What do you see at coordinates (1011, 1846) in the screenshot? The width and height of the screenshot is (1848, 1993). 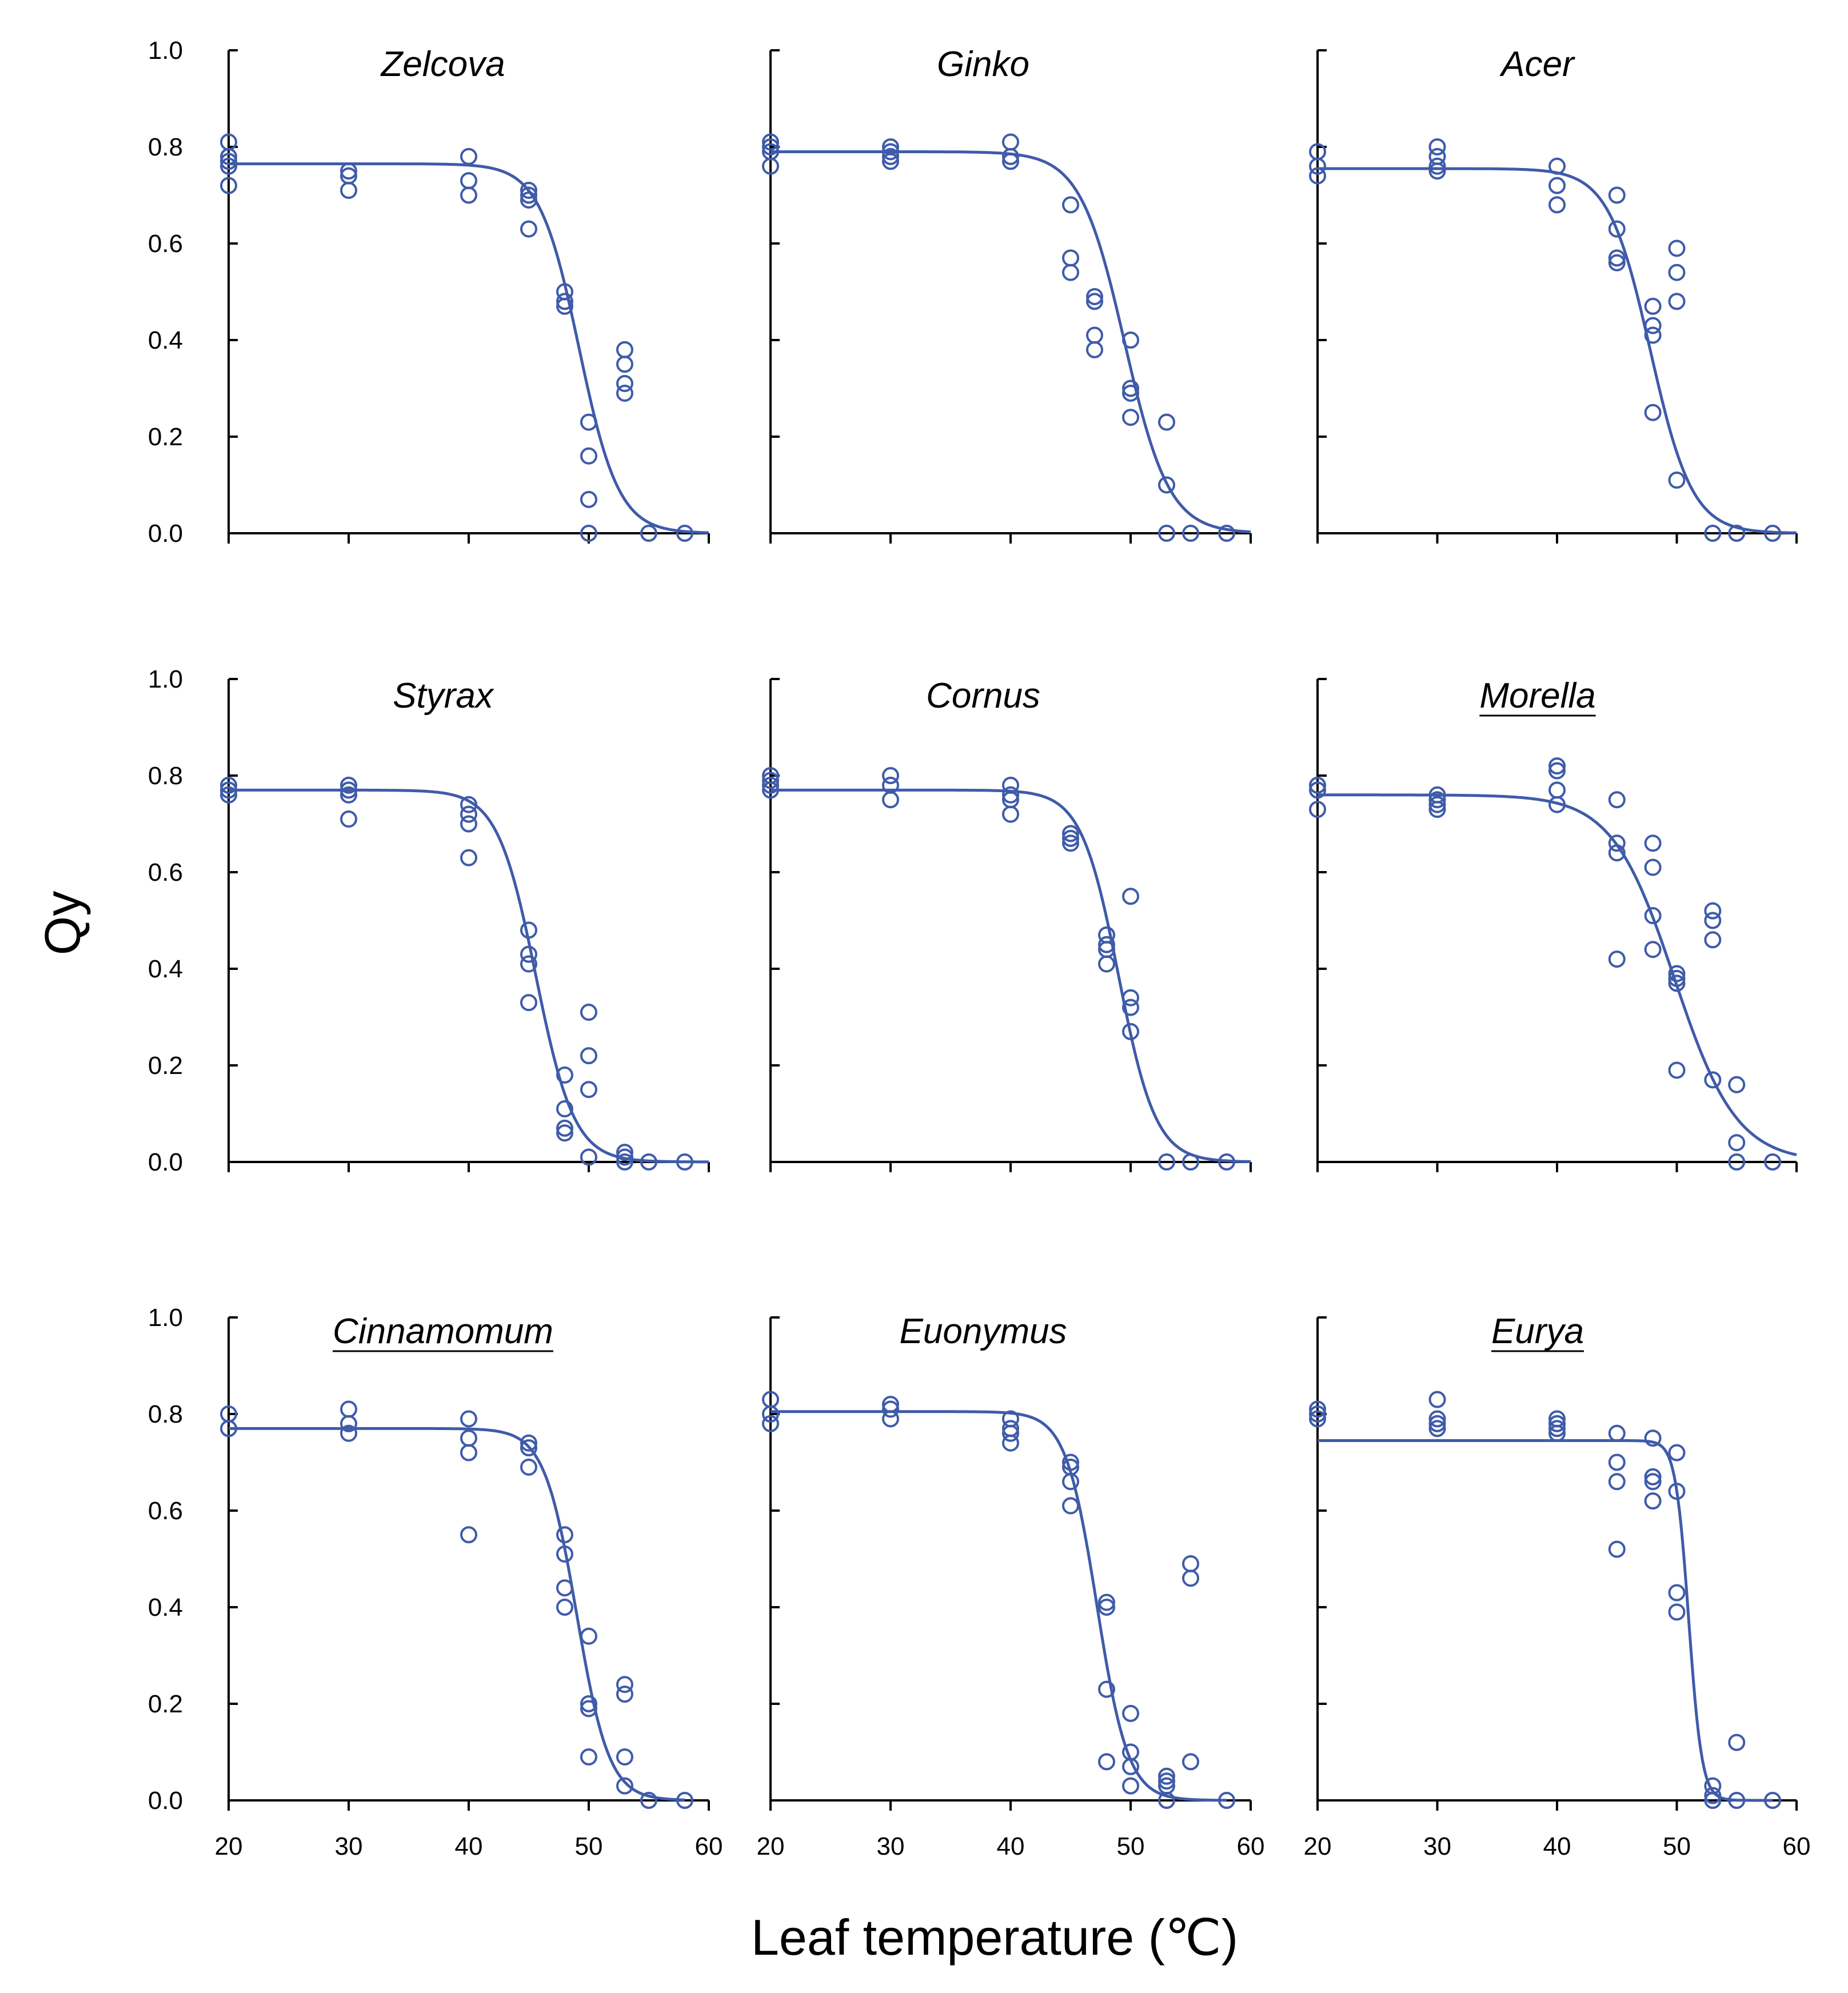 I see `panel-euonymus-xtick-label: 40` at bounding box center [1011, 1846].